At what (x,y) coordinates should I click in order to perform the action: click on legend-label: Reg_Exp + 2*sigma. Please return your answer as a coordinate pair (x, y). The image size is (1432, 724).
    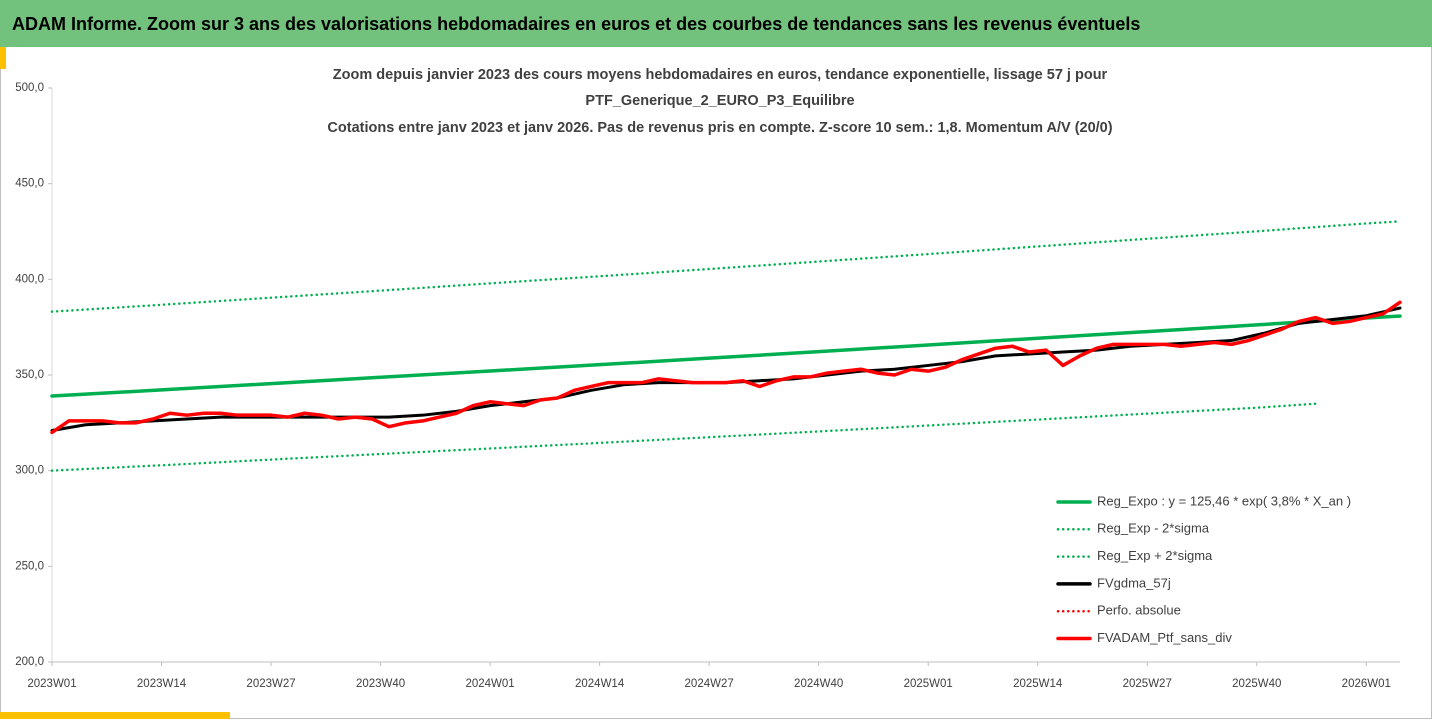
    Looking at the image, I should click on (1155, 555).